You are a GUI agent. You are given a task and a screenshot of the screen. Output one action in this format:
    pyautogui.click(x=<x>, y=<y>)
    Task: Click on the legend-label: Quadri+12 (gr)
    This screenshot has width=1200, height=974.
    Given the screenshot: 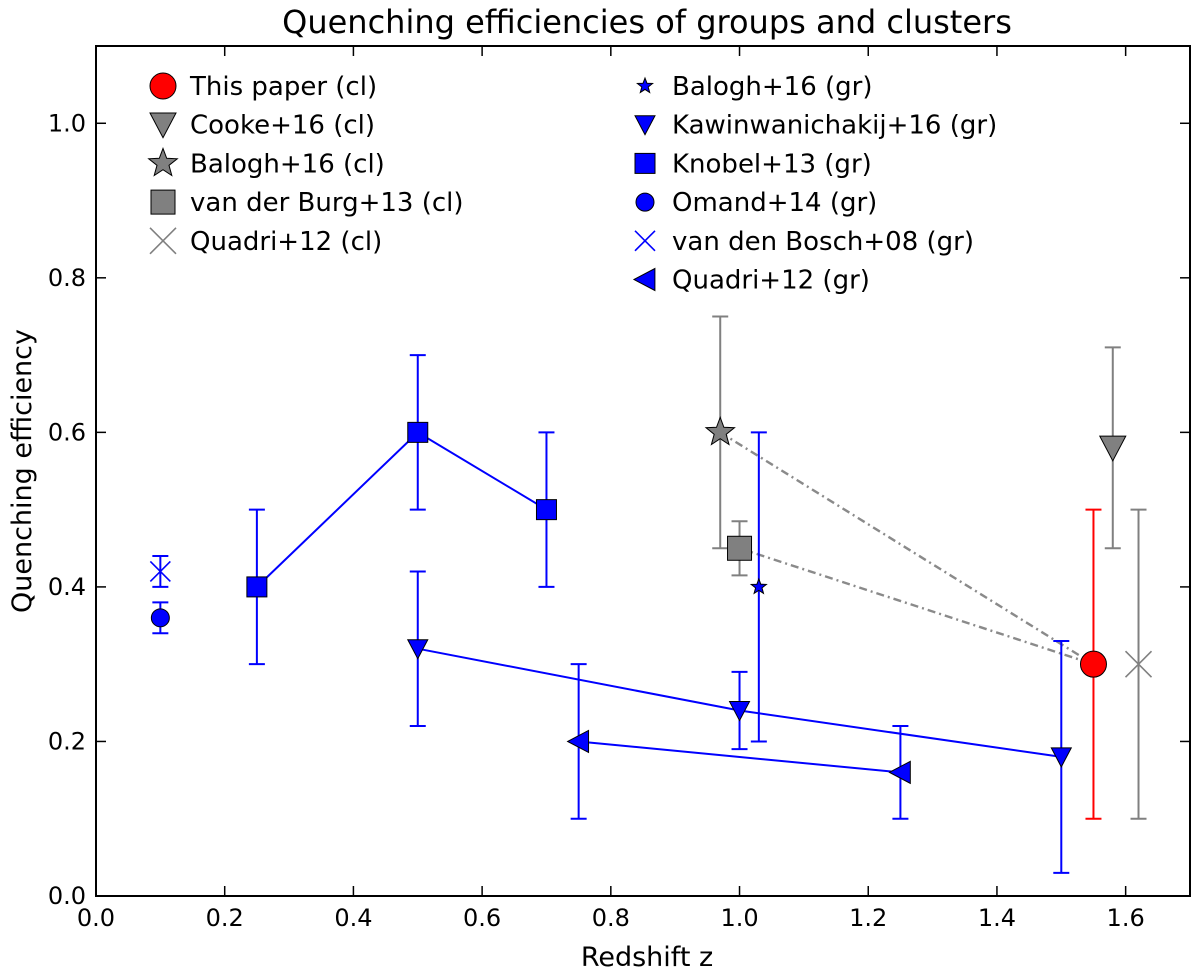 What is the action you would take?
    pyautogui.click(x=771, y=281)
    